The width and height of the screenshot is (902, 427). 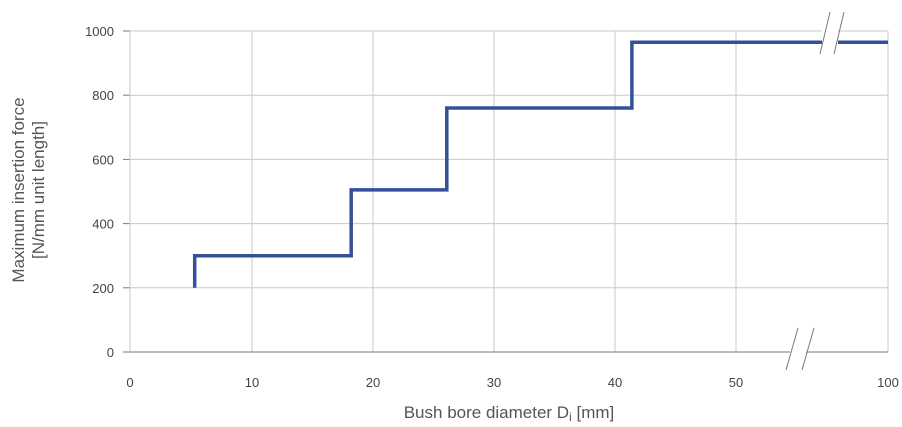 What do you see at coordinates (99, 31) in the screenshot?
I see `y-tick-label: 1000` at bounding box center [99, 31].